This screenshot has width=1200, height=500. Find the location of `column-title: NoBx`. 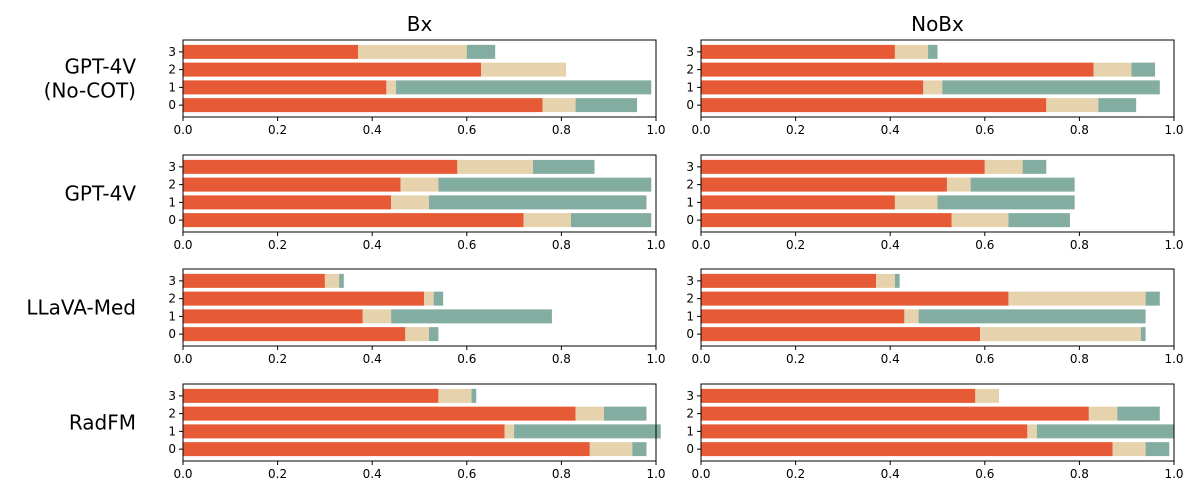

column-title: NoBx is located at coordinates (937, 24).